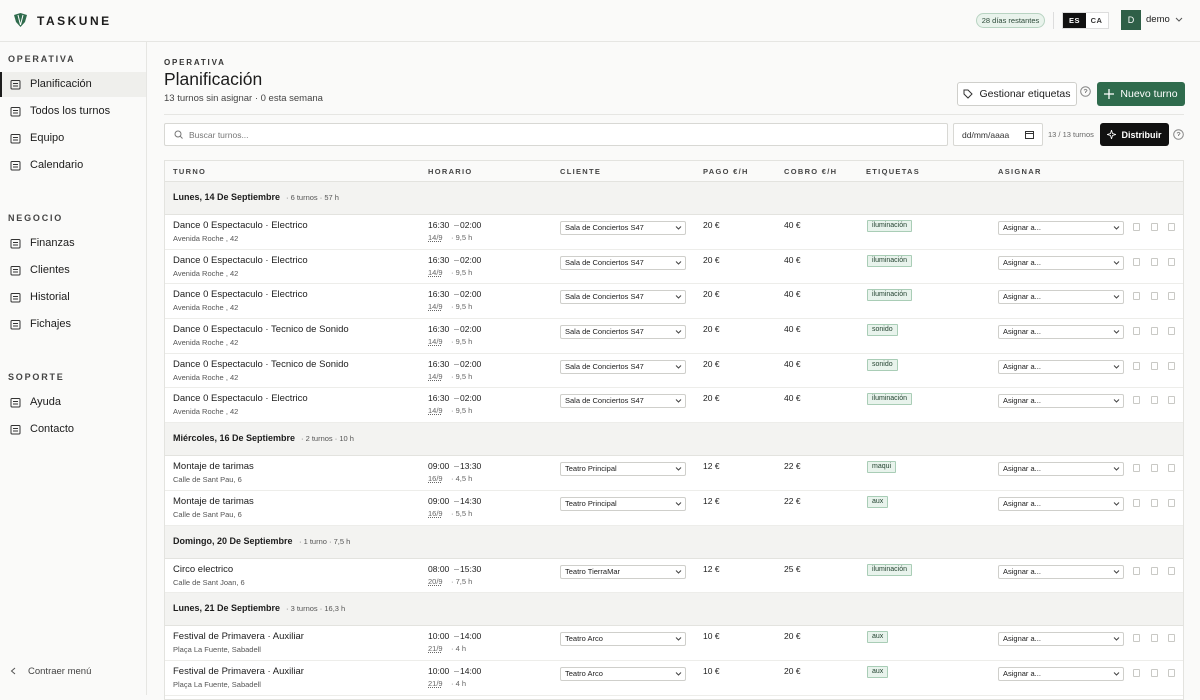 The image size is (1200, 700). What do you see at coordinates (73, 270) in the screenshot?
I see `nav-item: Clientes` at bounding box center [73, 270].